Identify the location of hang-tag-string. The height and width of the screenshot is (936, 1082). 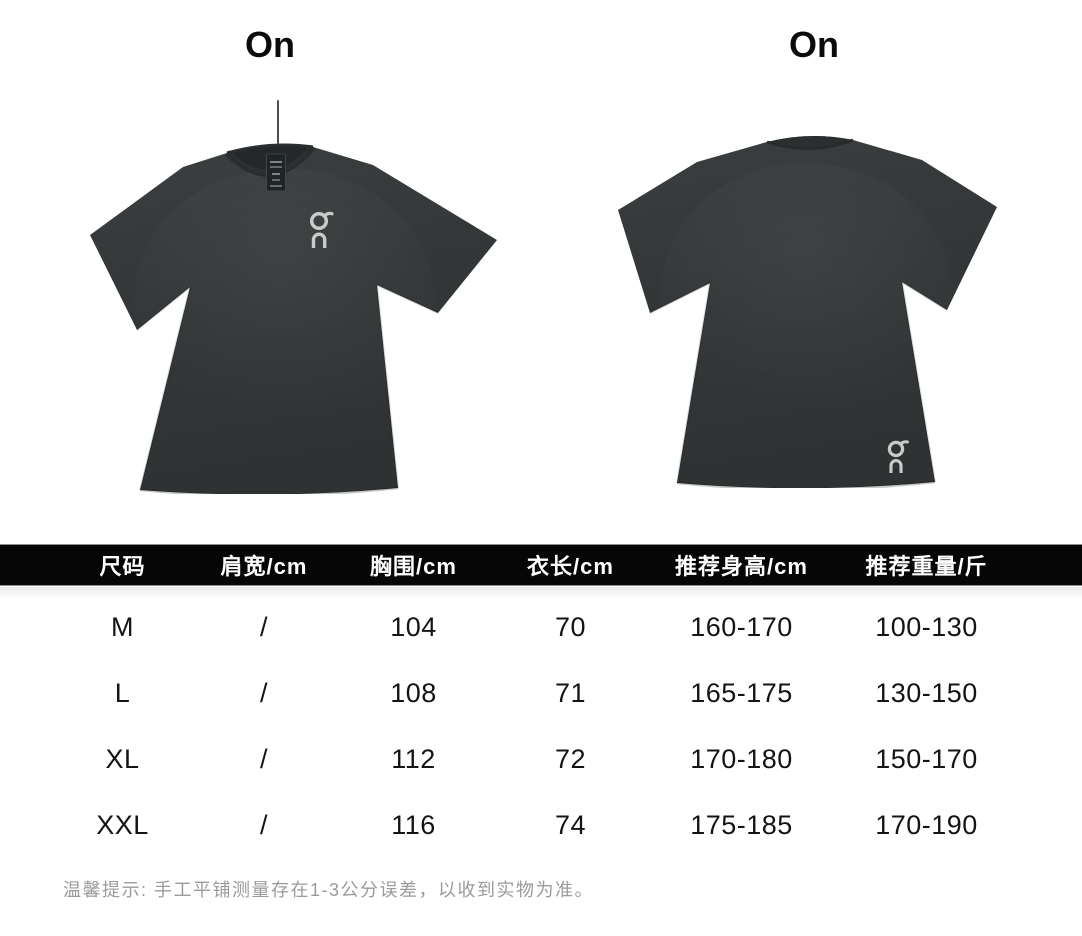
(278, 122).